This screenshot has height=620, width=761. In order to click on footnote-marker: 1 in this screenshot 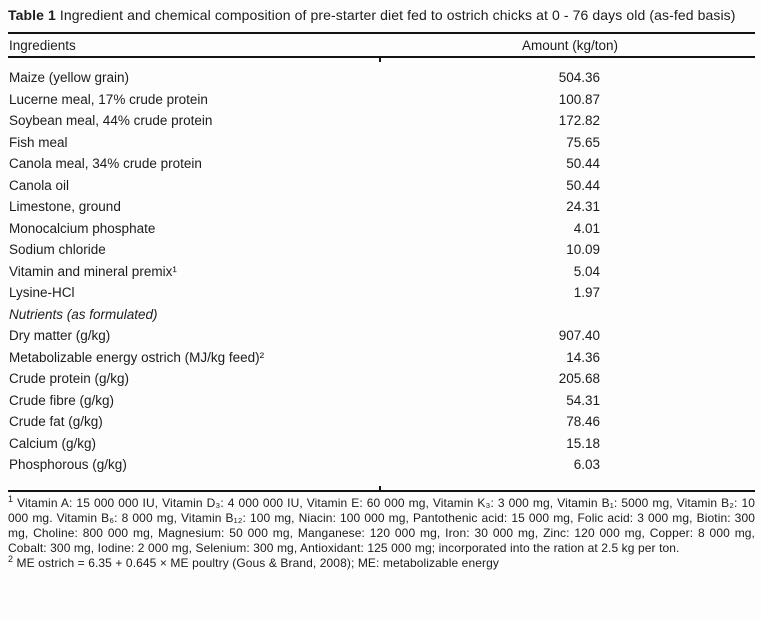, I will do `click(11, 498)`.